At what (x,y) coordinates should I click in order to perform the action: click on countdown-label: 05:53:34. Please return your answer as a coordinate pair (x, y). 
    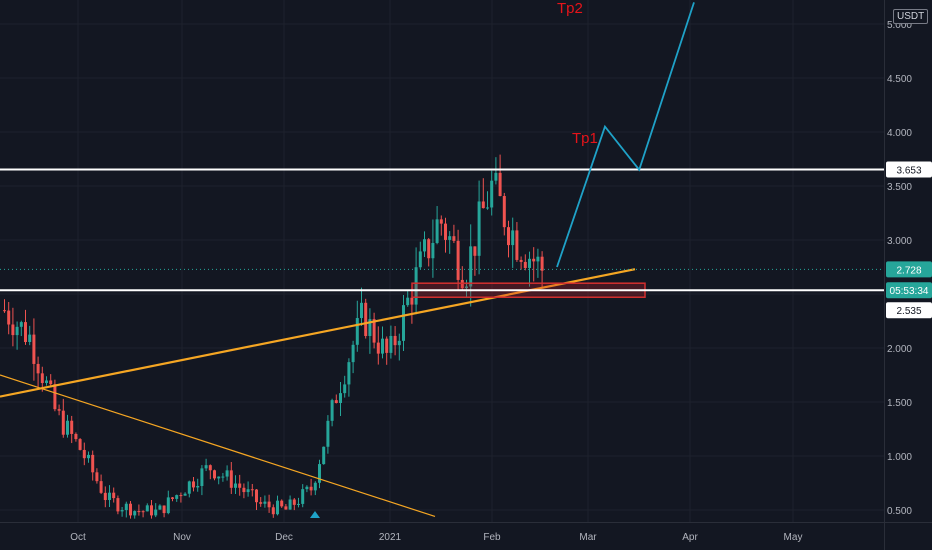
    Looking at the image, I should click on (909, 291).